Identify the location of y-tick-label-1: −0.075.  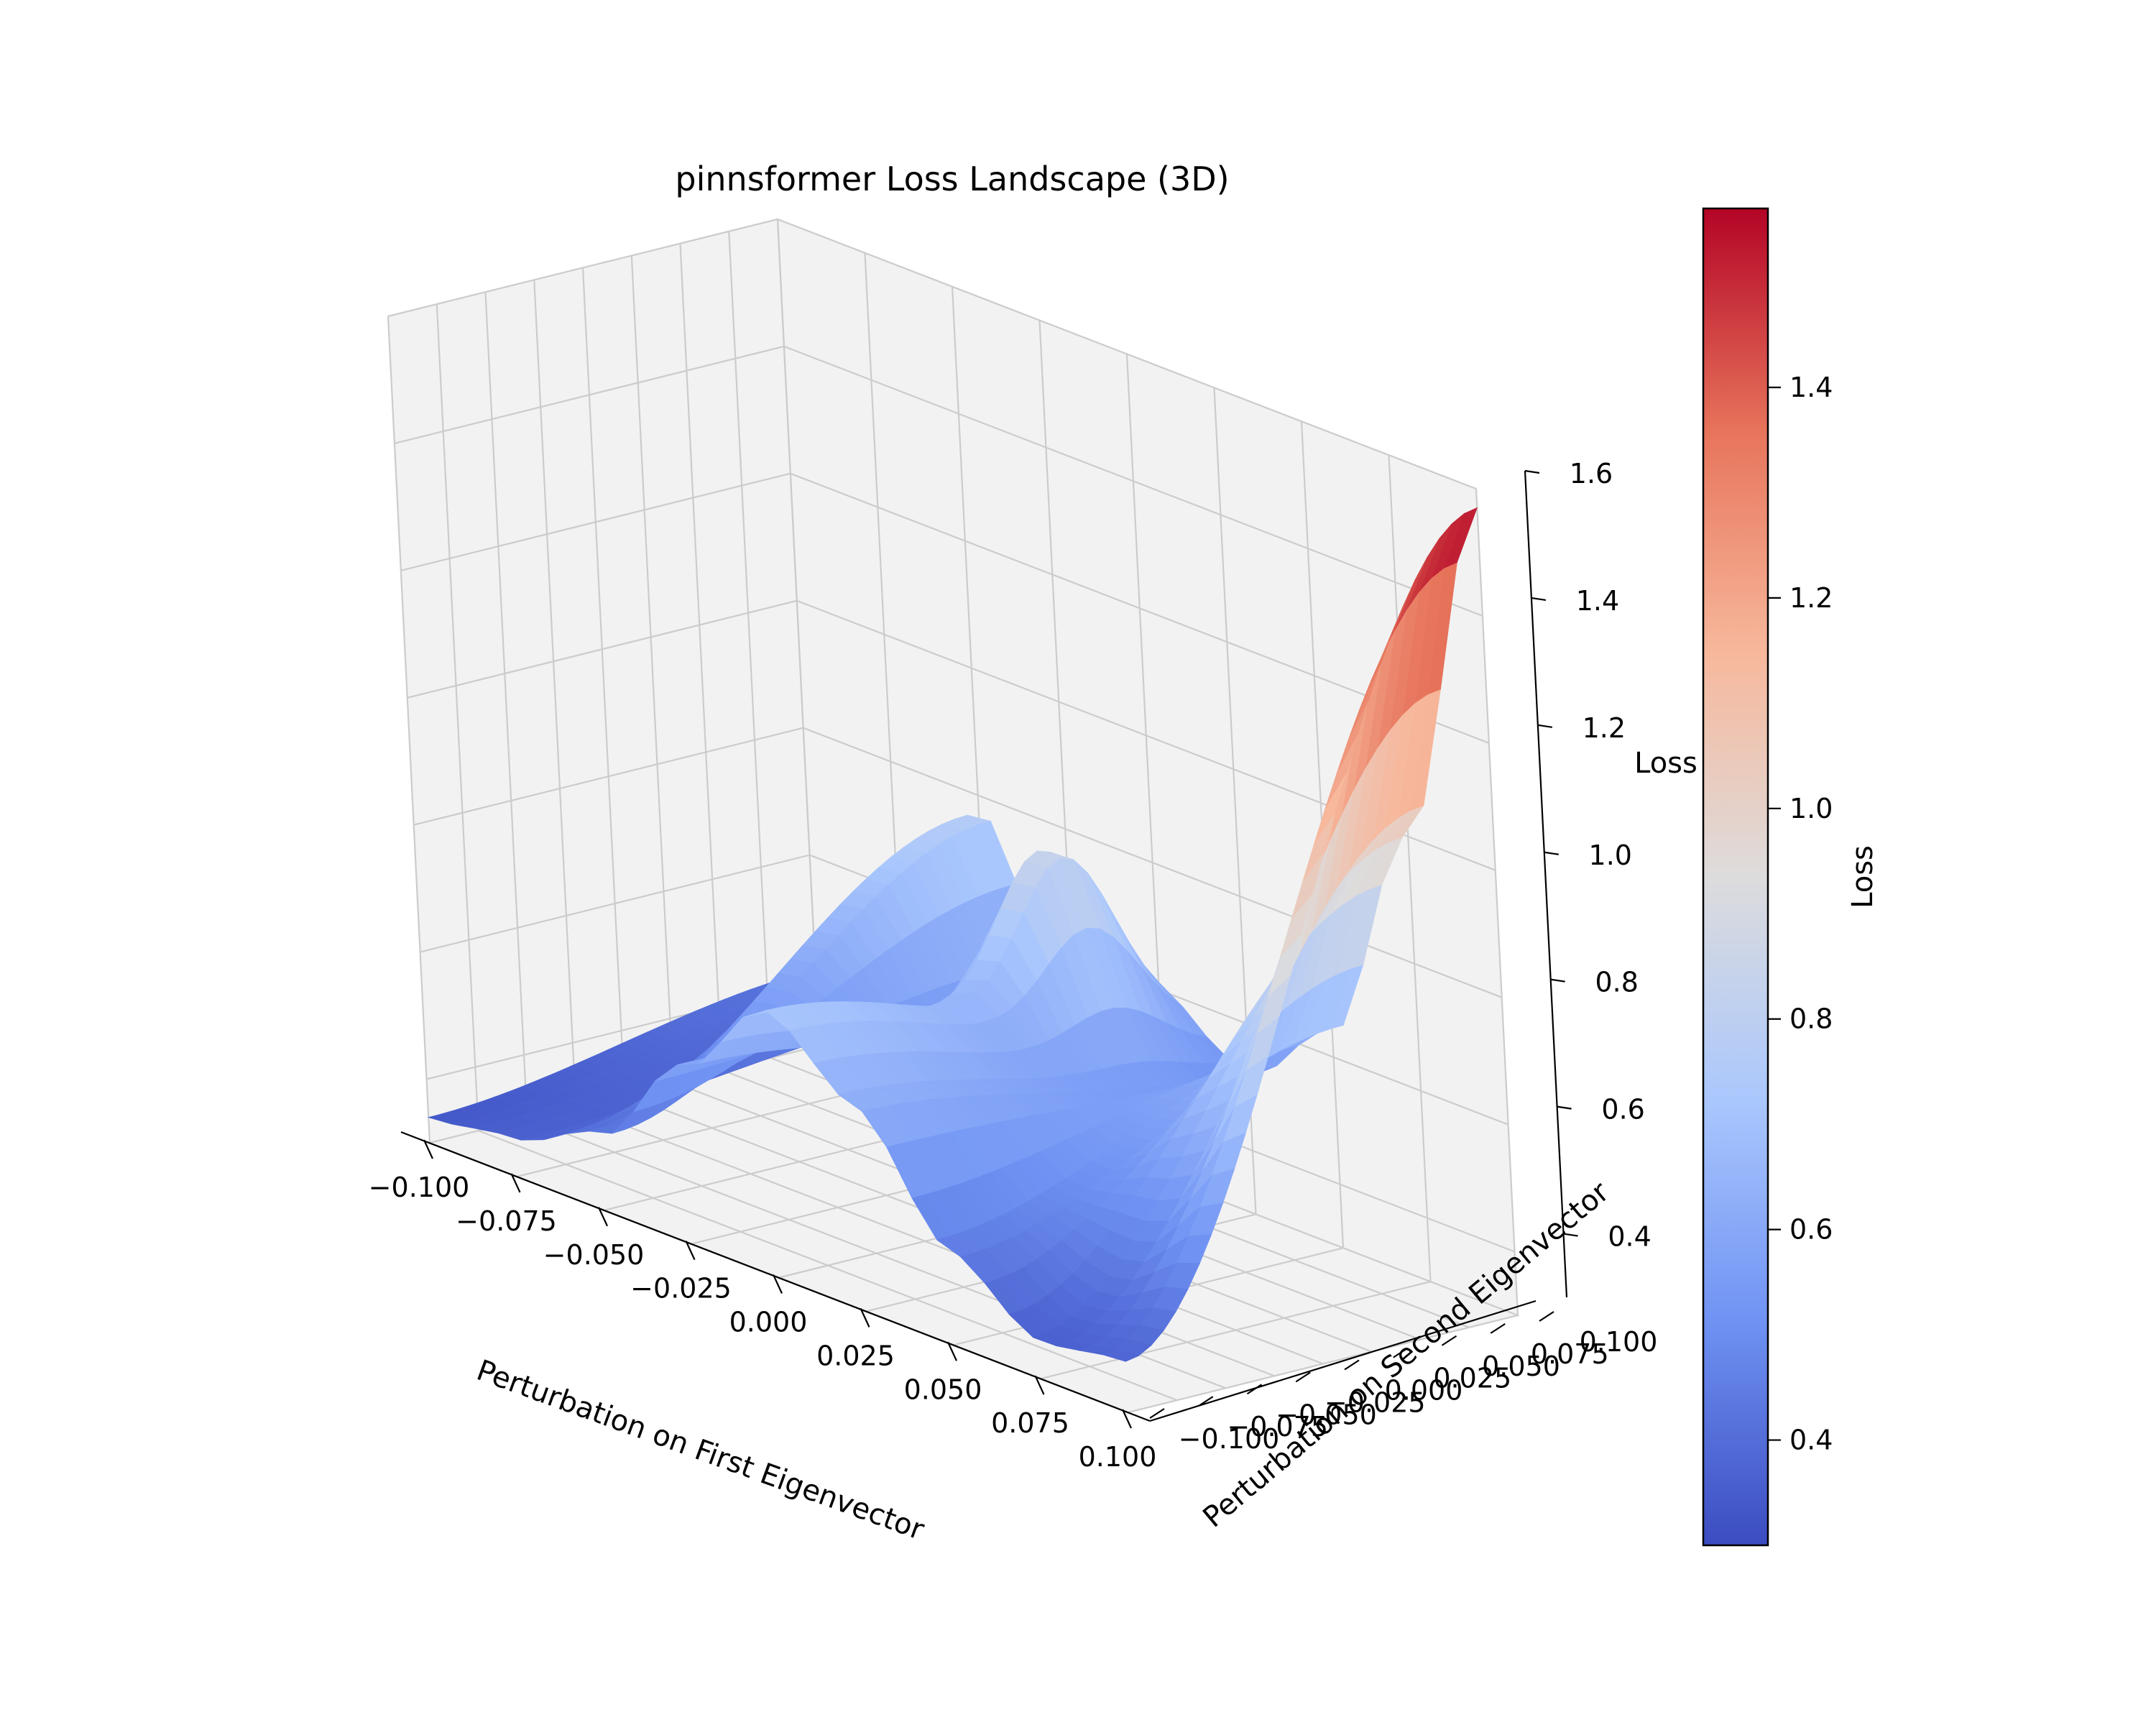
(1277, 1427).